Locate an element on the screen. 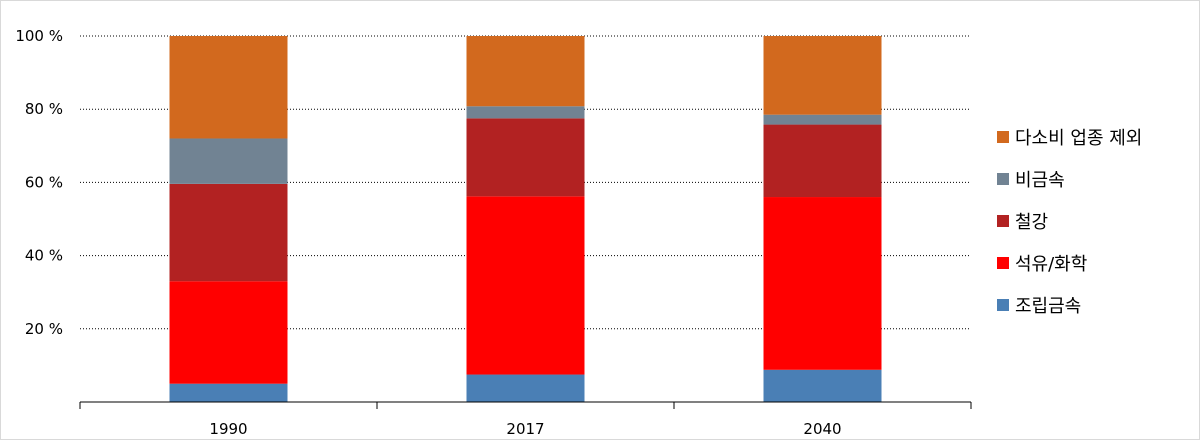 The image size is (1200, 441). y-tick-label: 20 % is located at coordinates (44, 329).